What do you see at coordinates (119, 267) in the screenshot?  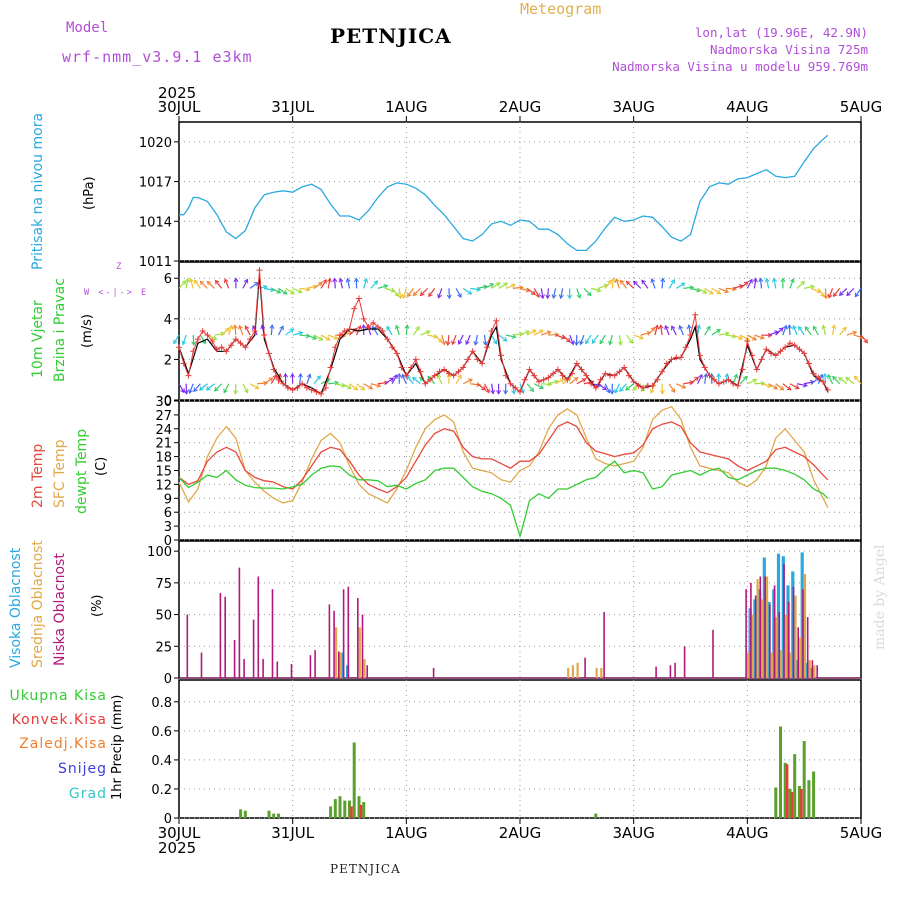 I see `wind-compass-n: Z` at bounding box center [119, 267].